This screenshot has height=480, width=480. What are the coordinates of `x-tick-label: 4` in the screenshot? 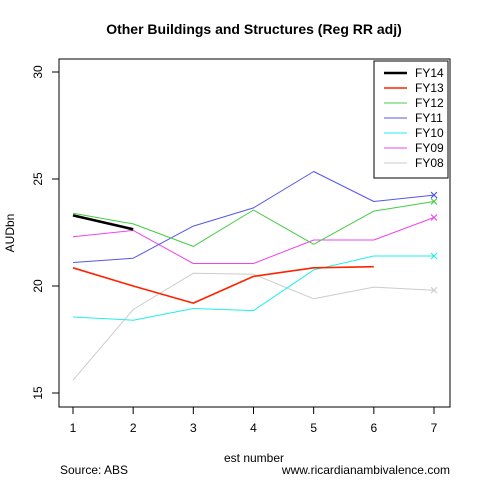 It's located at (253, 428).